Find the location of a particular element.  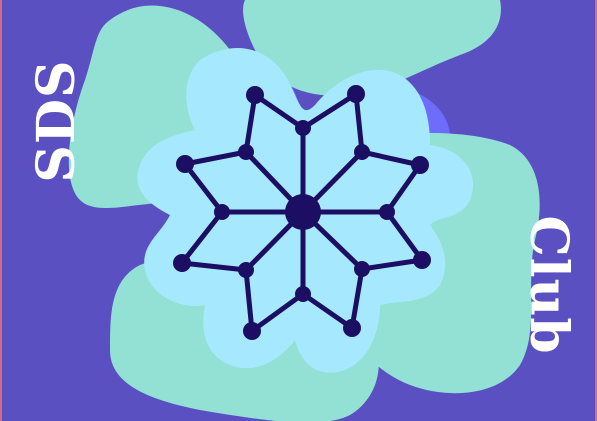

logo-word-left: SDS is located at coordinates (56, 121).